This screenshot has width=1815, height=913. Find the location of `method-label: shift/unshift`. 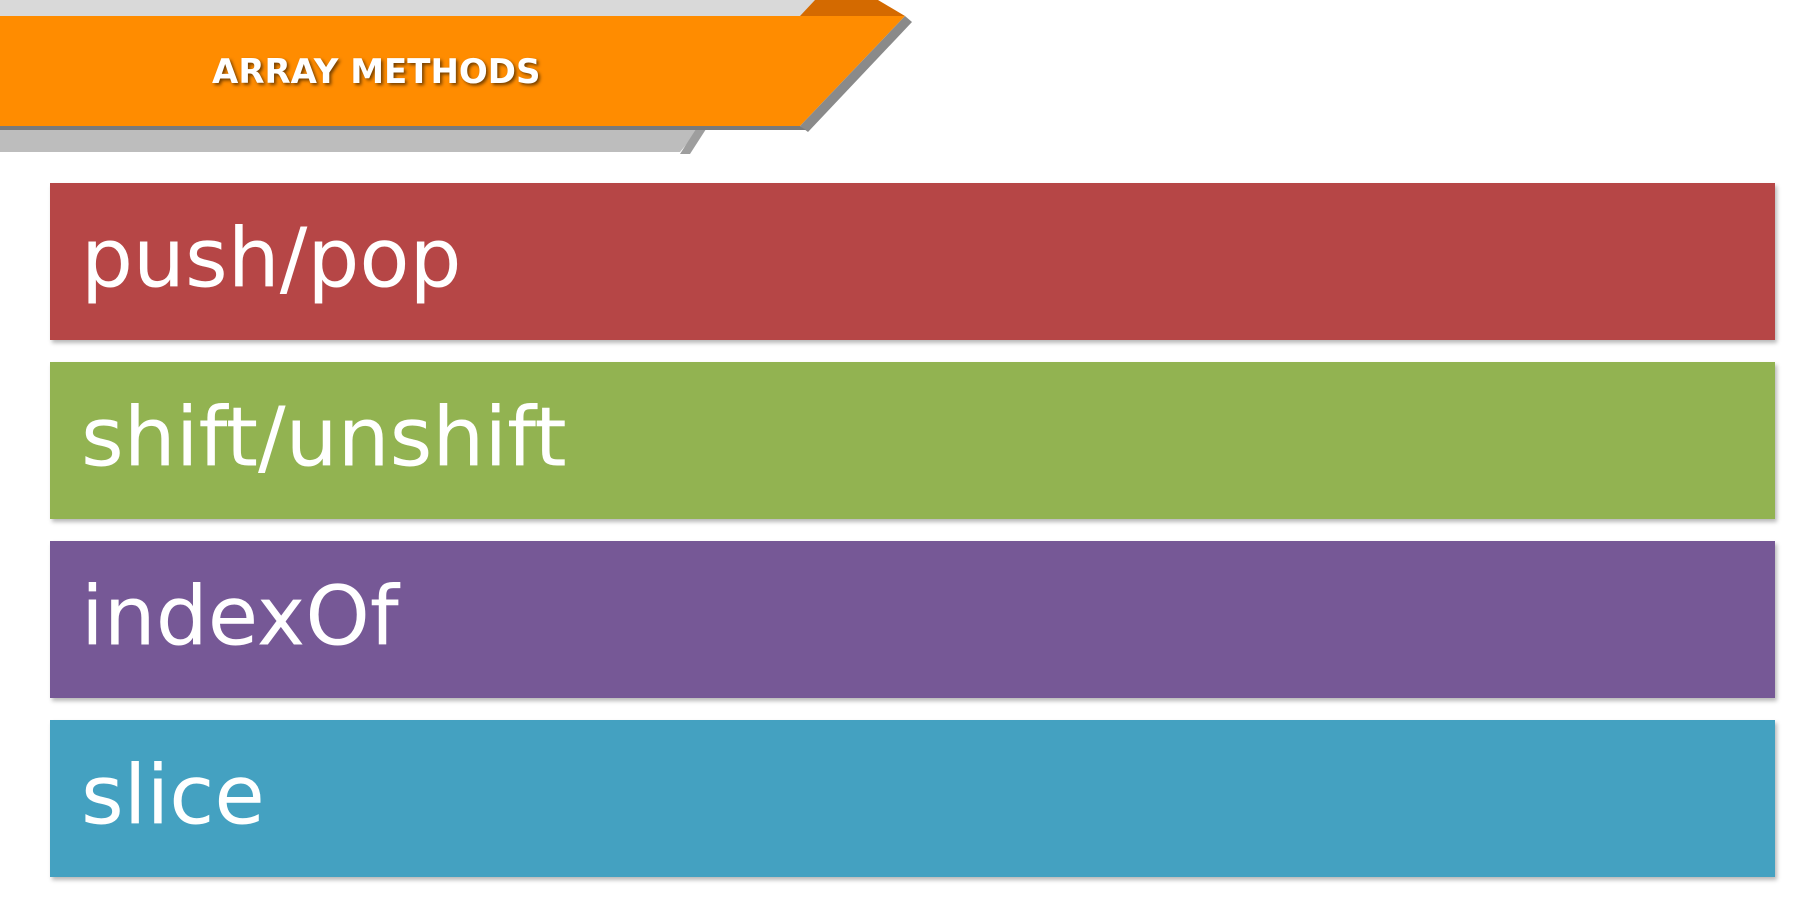

method-label: shift/unshift is located at coordinates (324, 438).